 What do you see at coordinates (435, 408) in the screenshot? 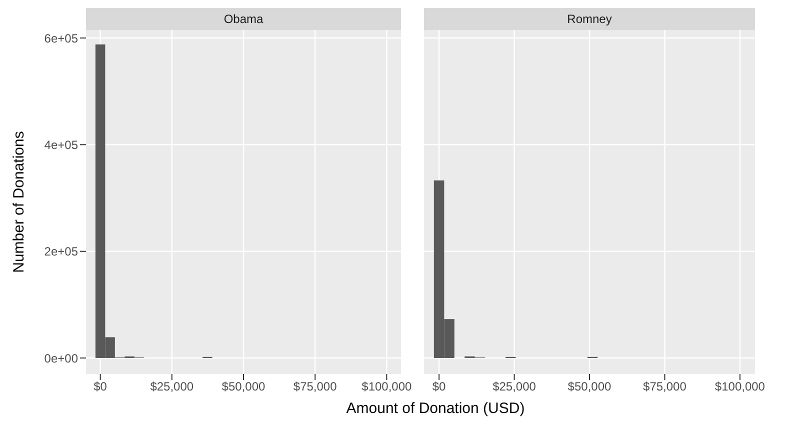
I see `x-axis-title: Amount of Donation (USD)` at bounding box center [435, 408].